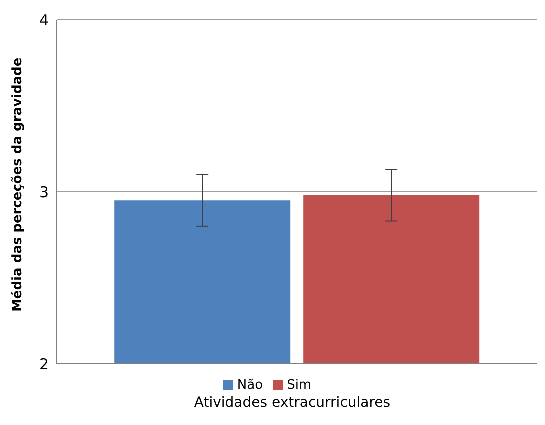 This screenshot has width=545, height=425. I want to click on x-axis-title: Atividades extracurriculares, so click(292, 403).